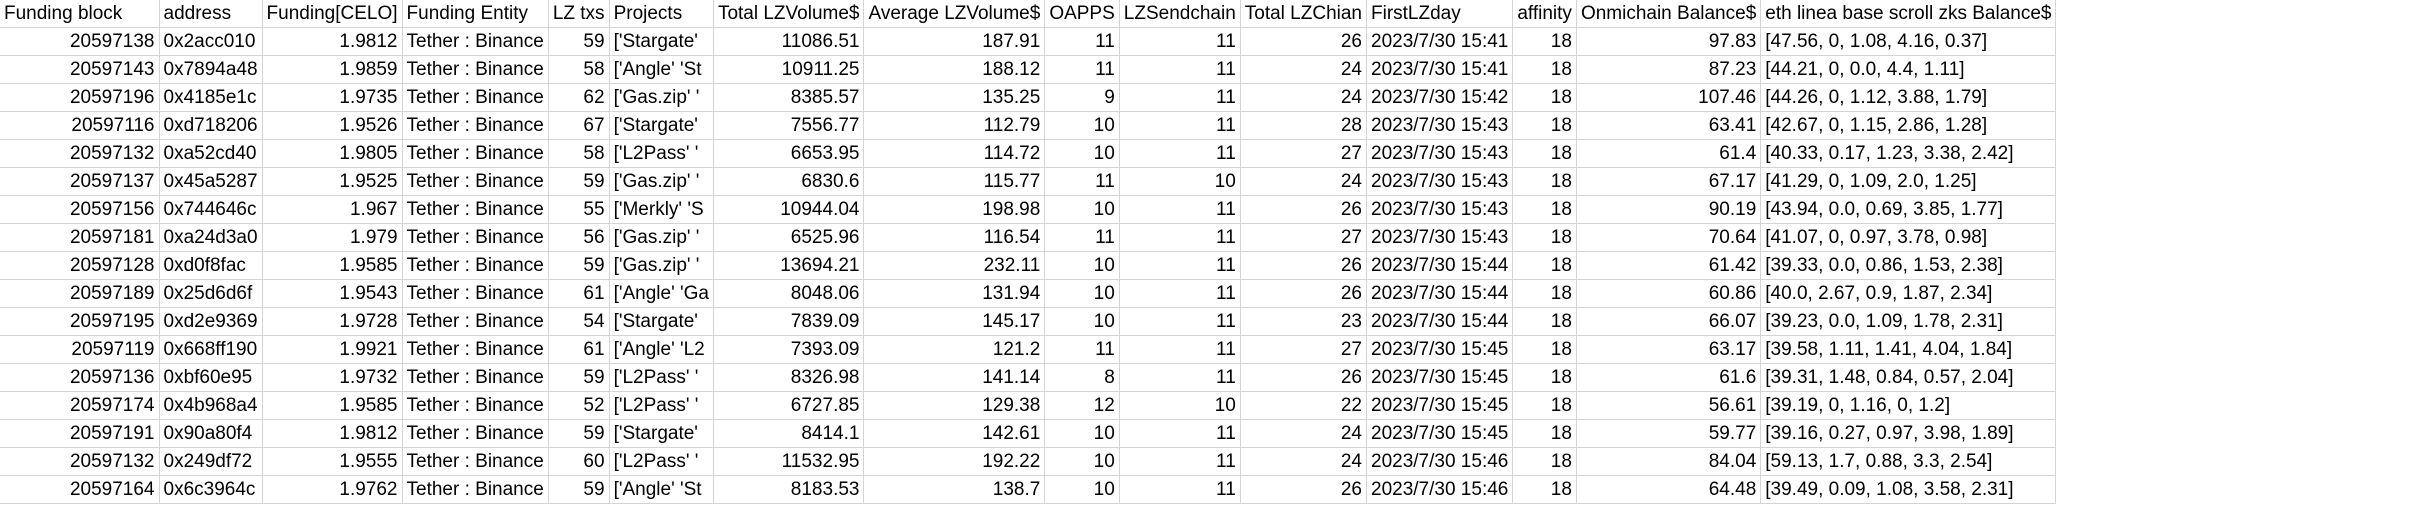 Image resolution: width=2432 pixels, height=505 pixels. I want to click on cell-address: 0x249df72, so click(211, 461).